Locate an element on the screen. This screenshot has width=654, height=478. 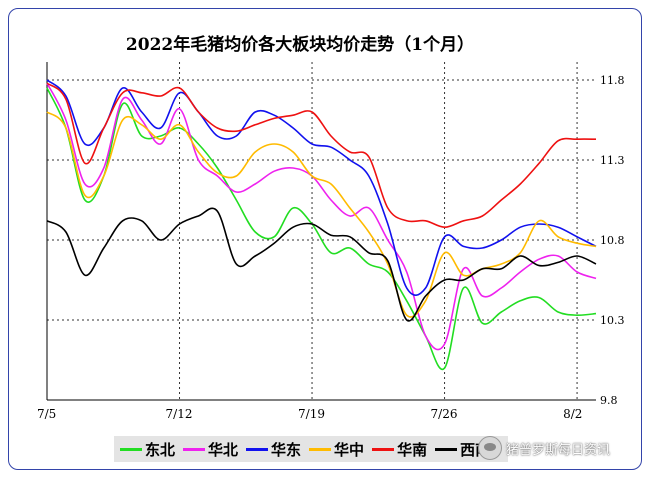
y-tick-label: 11.3 is located at coordinates (612, 160).